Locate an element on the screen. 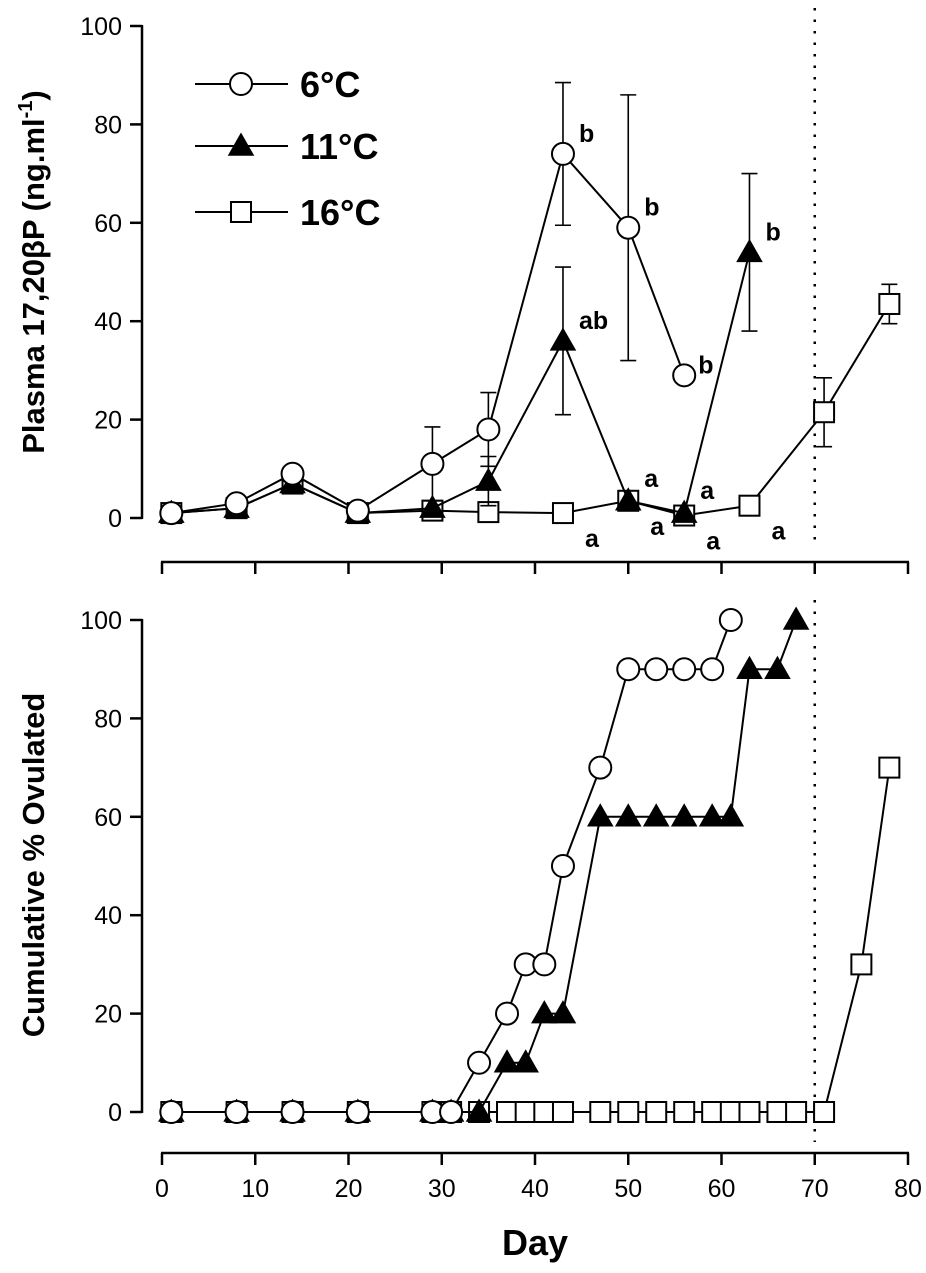 This screenshot has width=926, height=1273. x-tick-label: 30 is located at coordinates (442, 1189).